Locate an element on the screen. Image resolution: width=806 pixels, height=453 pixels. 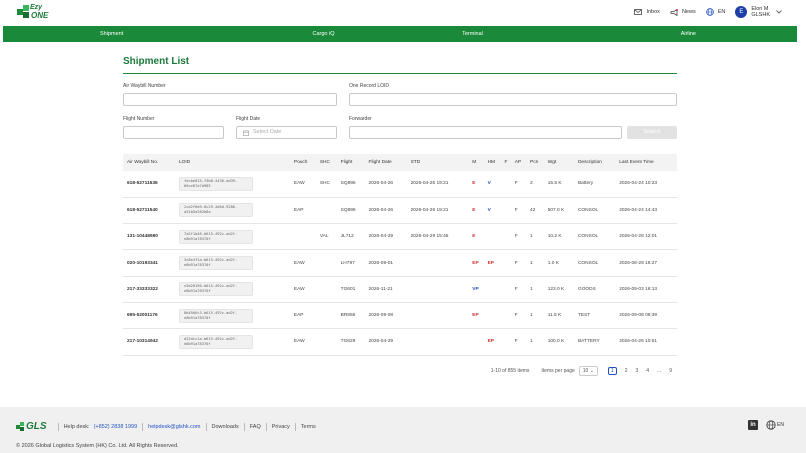
per-page-value: 10 is located at coordinates (585, 371).